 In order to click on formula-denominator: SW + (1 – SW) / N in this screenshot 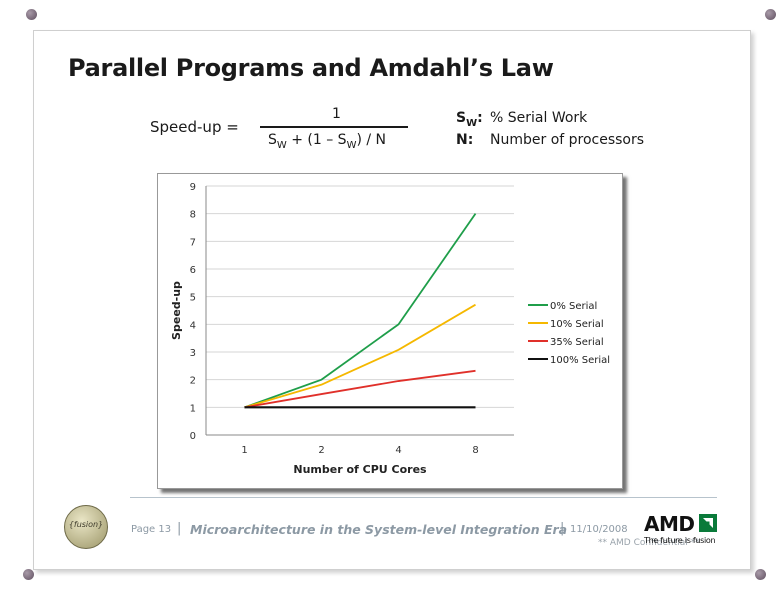, I will do `click(327, 141)`.